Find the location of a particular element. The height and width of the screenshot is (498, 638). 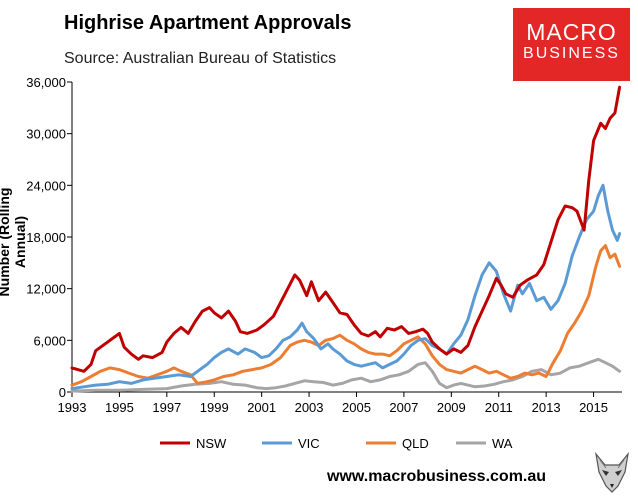

macrobusiness-logo: MACRO BUSINESS is located at coordinates (571, 44).